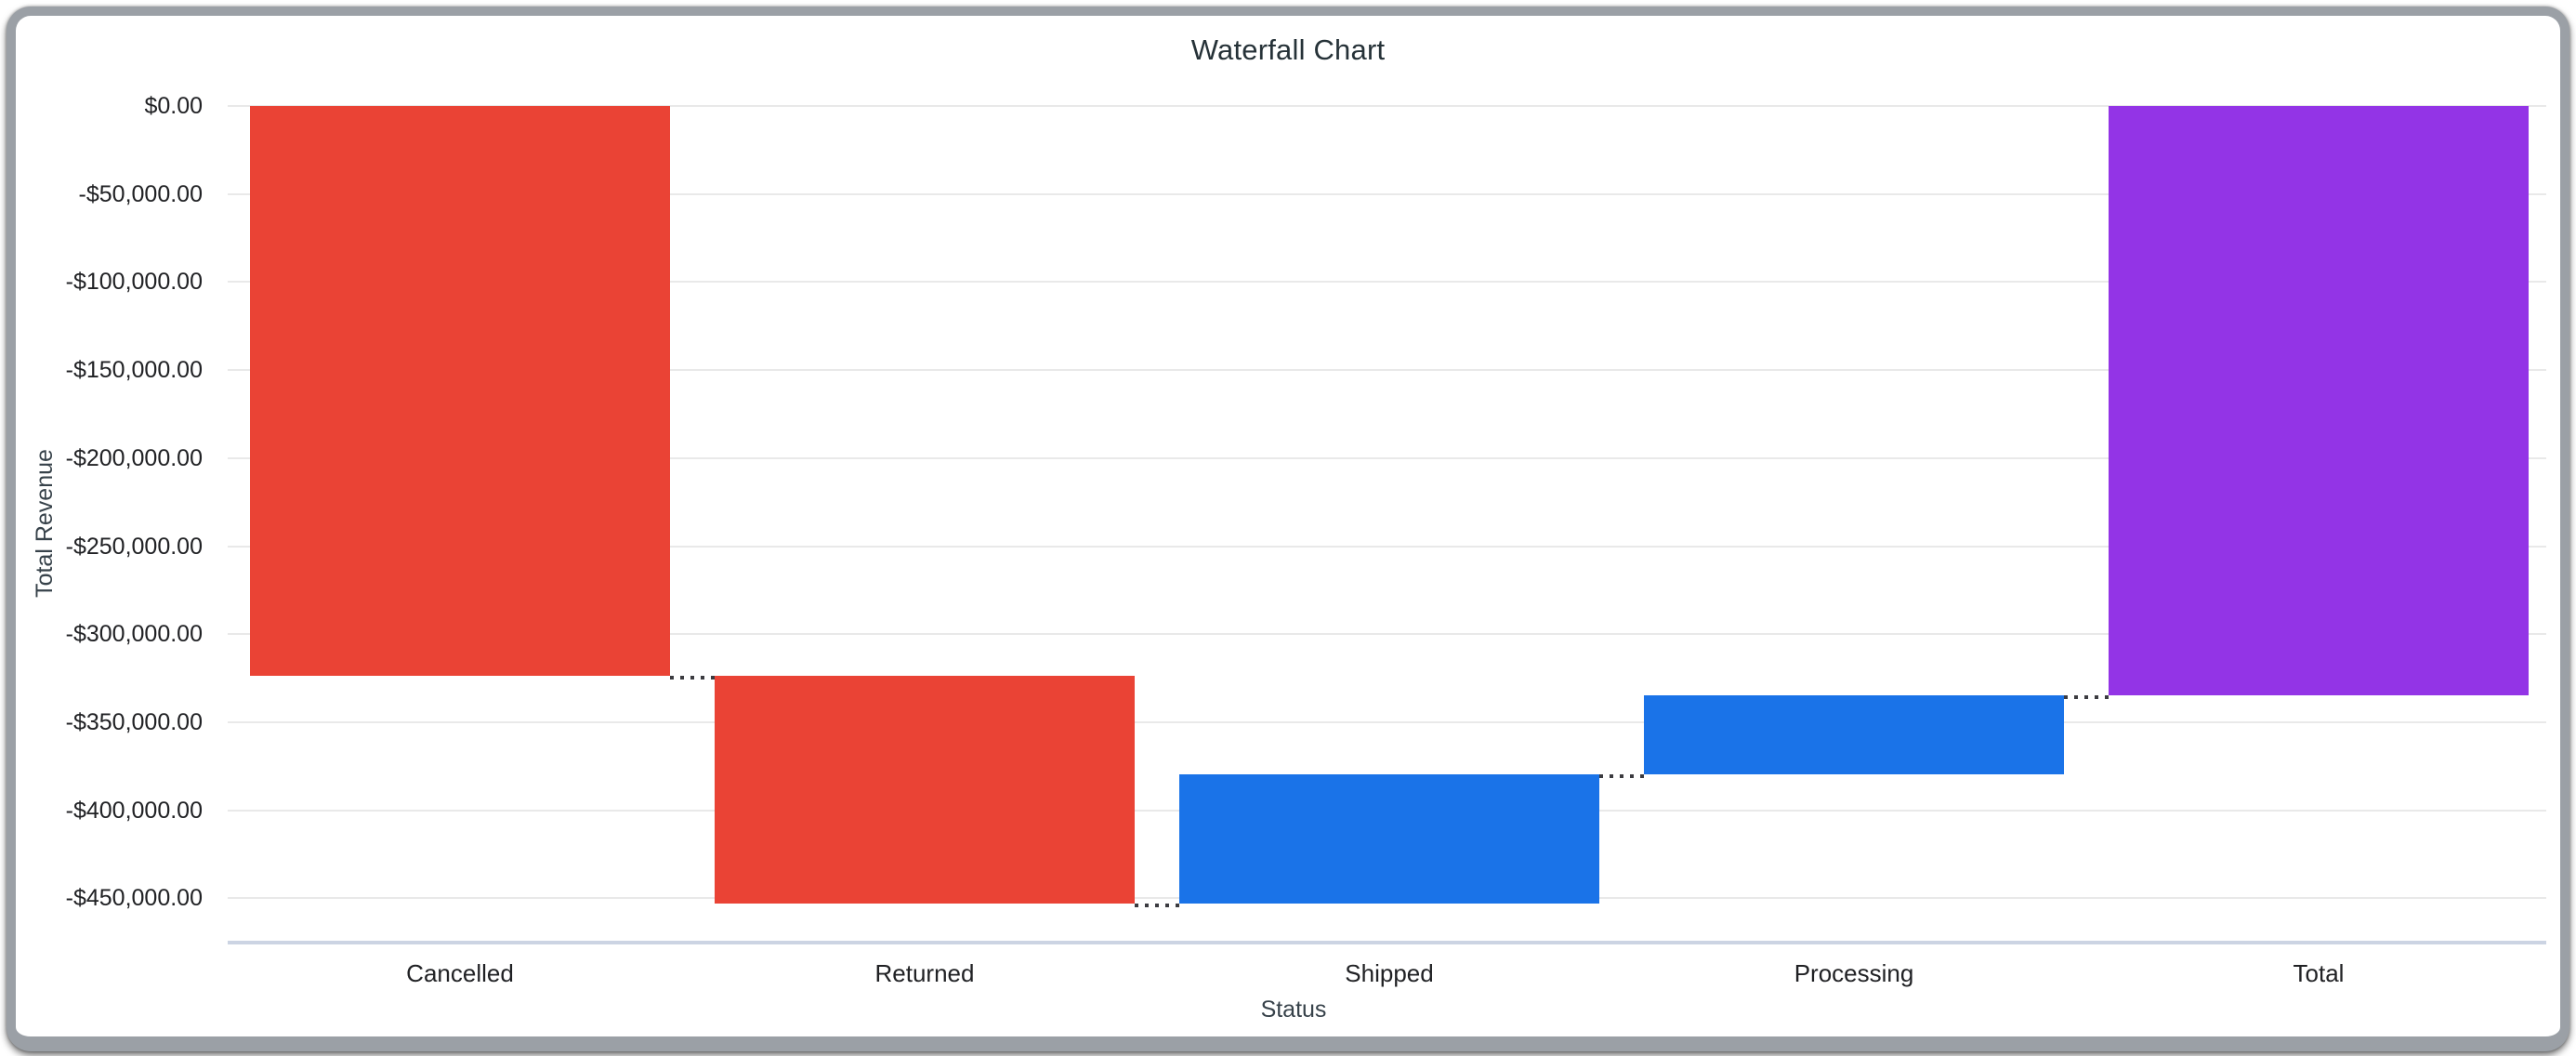 The image size is (2576, 1056). I want to click on y-tick-label: $0.00, so click(173, 106).